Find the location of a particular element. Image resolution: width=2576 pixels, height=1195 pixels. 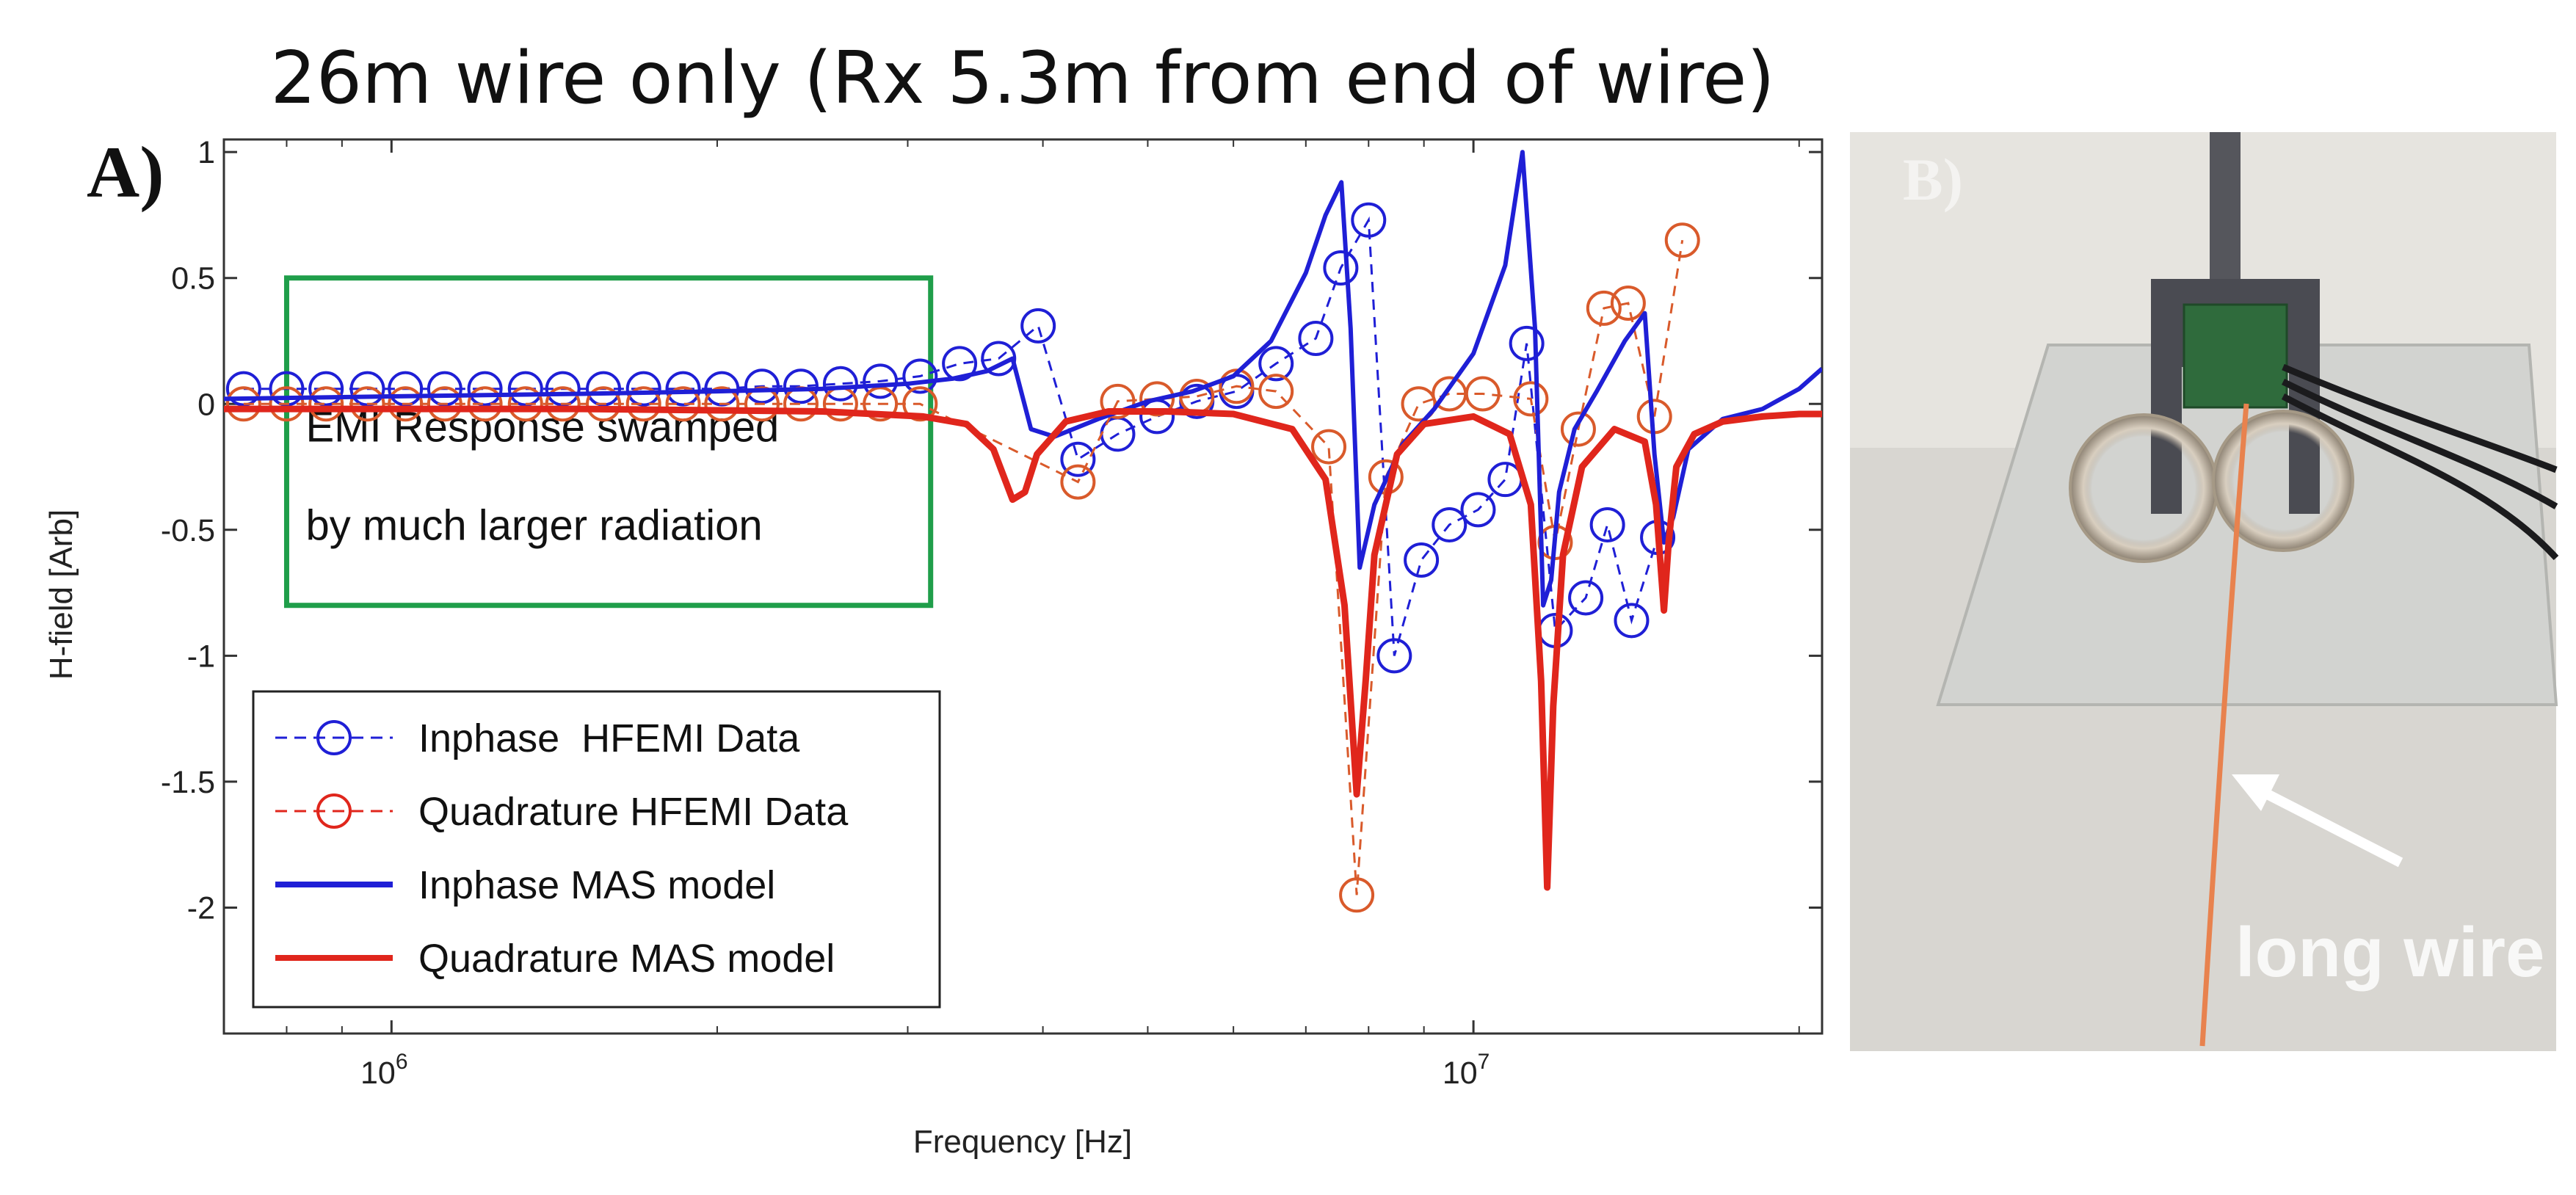

y-tick-label: -2 is located at coordinates (201, 908).